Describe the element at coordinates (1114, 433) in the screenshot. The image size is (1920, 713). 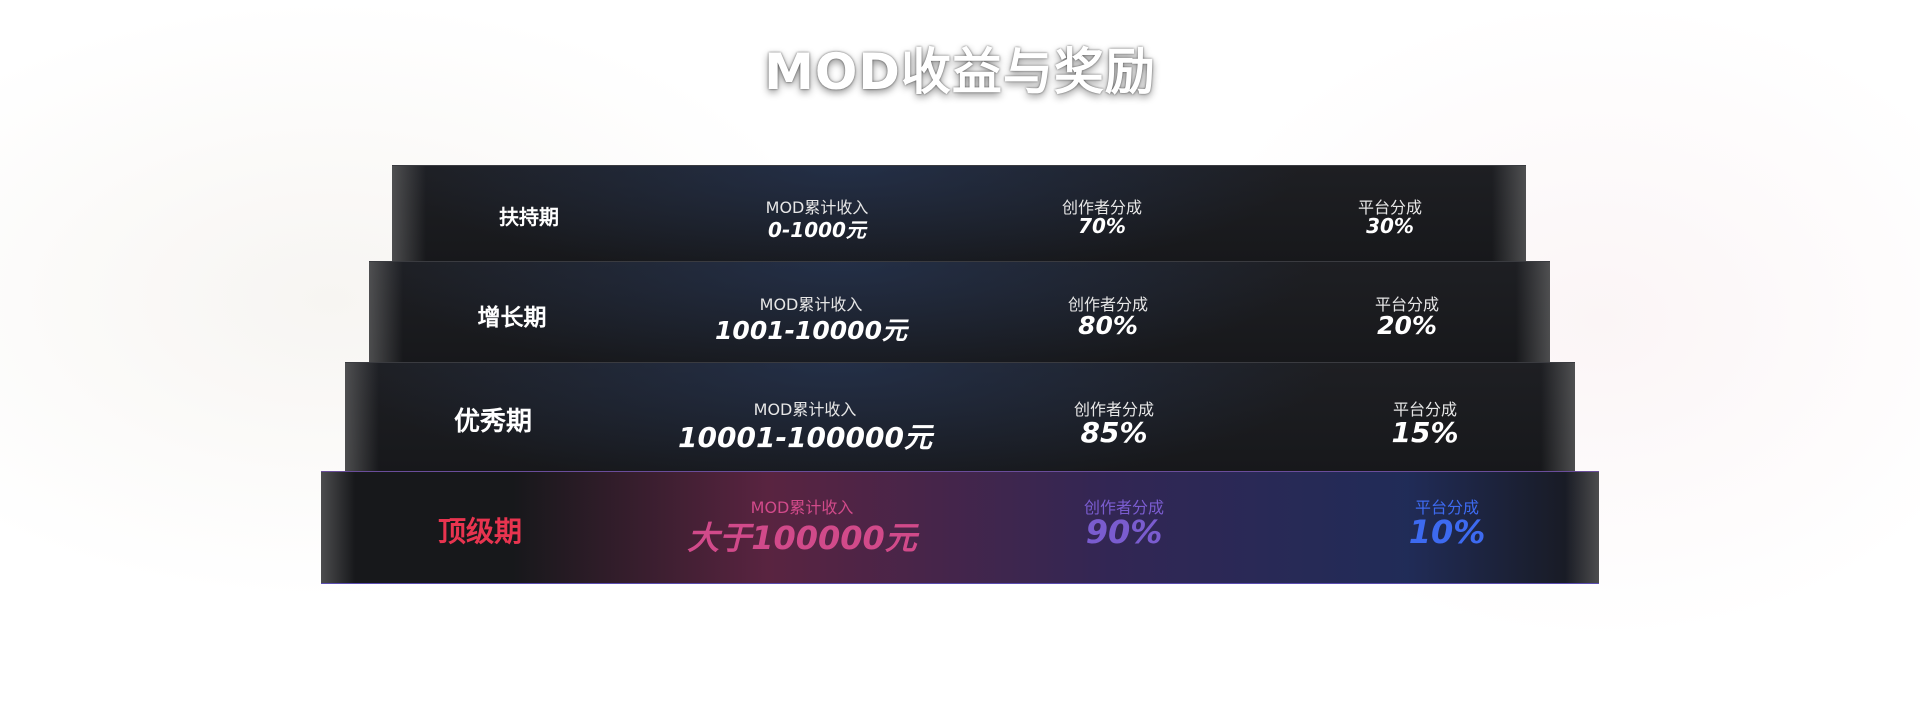
I see `creator-value: 85%` at that location.